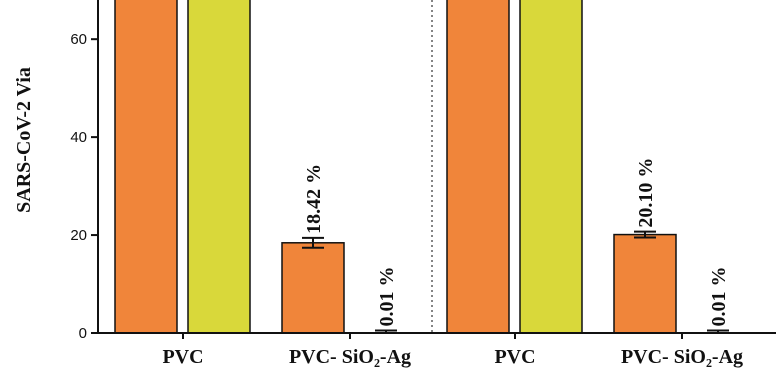 This screenshot has height=379, width=776. I want to click on y-tick-label: 20, so click(78, 235).